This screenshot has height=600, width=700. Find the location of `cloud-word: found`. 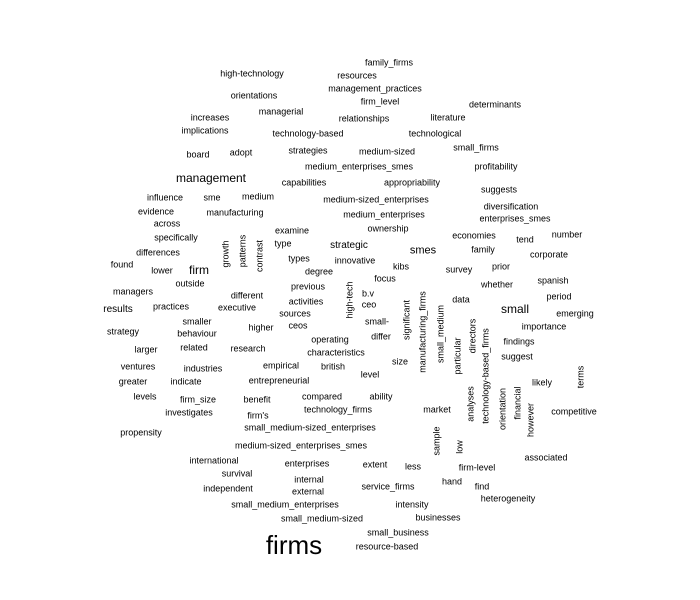

cloud-word: found is located at coordinates (122, 264).